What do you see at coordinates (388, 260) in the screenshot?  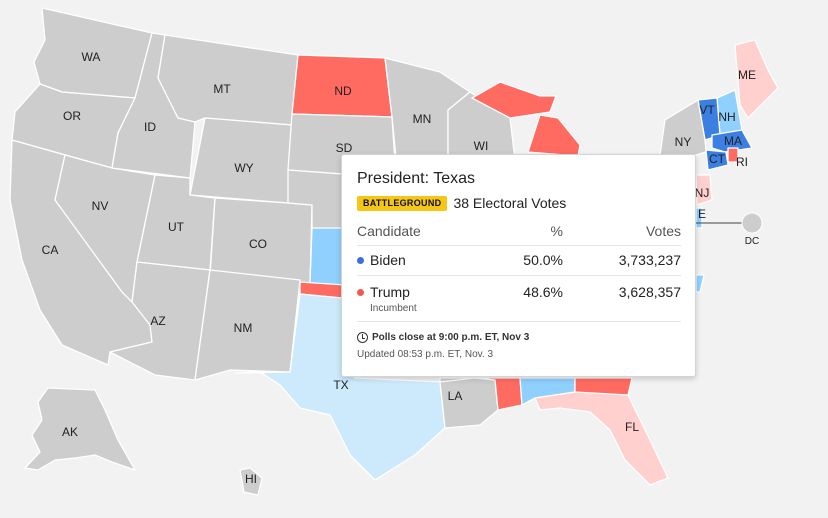 I see `candidate-name: Biden` at bounding box center [388, 260].